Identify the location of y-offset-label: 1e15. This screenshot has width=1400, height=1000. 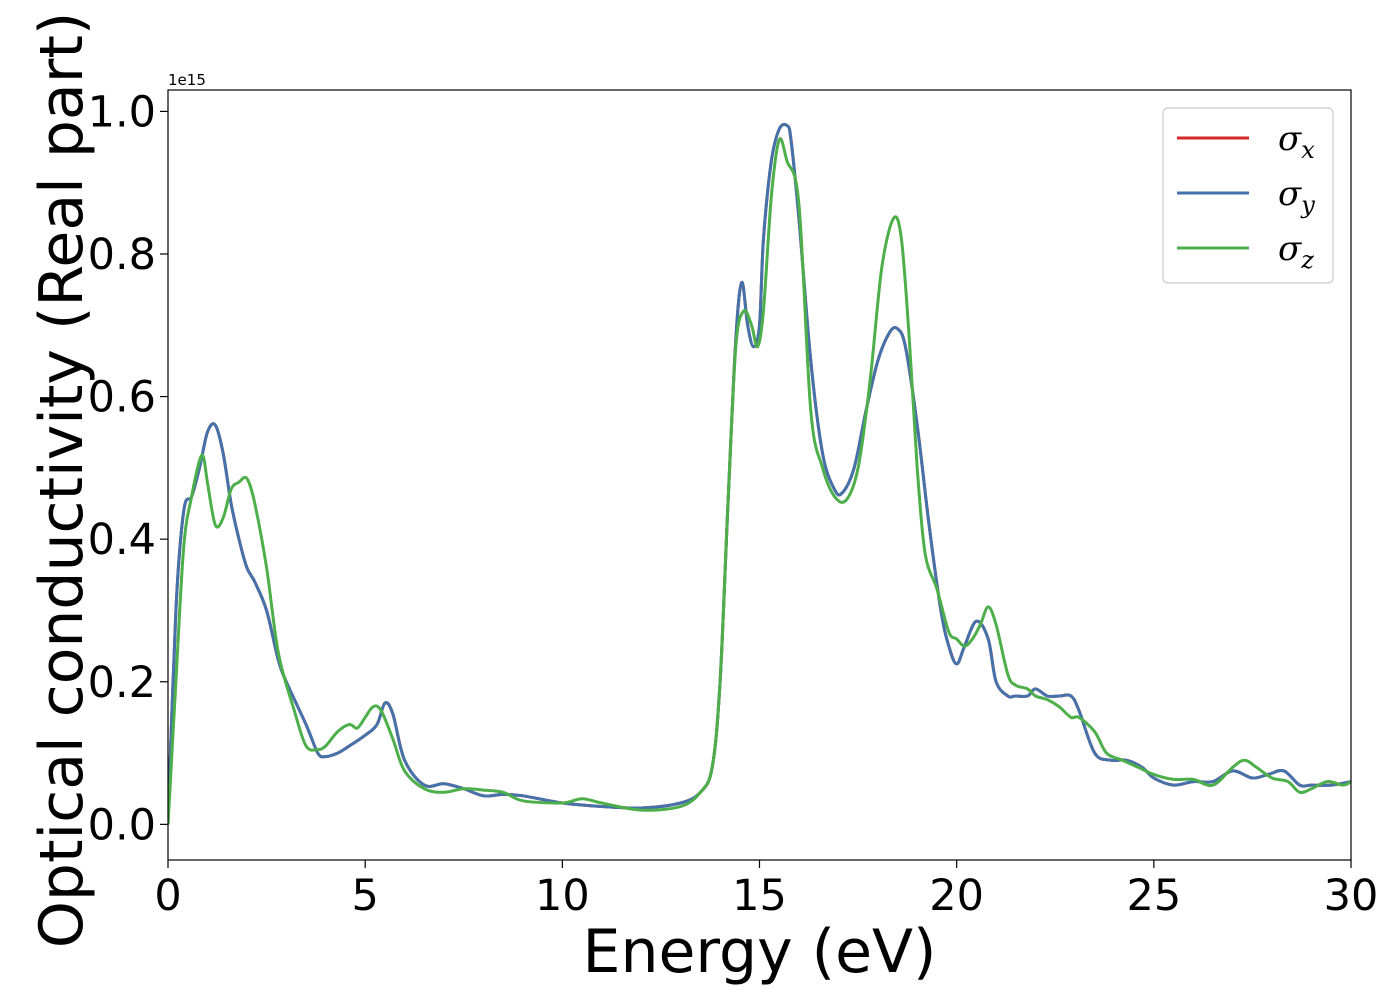
(187, 80).